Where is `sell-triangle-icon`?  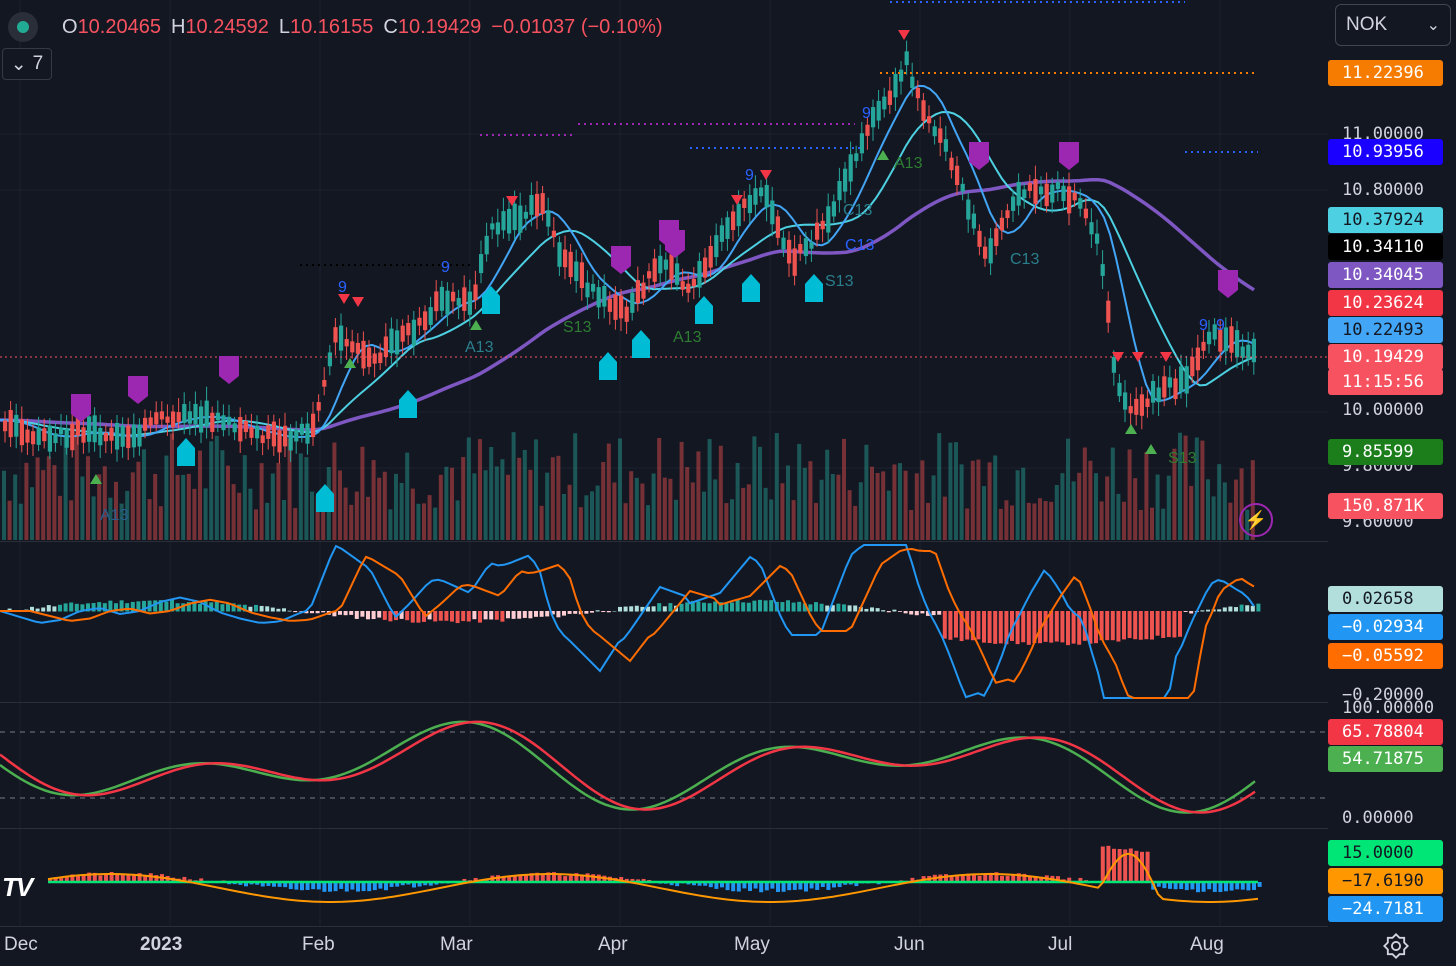 sell-triangle-icon is located at coordinates (512, 201).